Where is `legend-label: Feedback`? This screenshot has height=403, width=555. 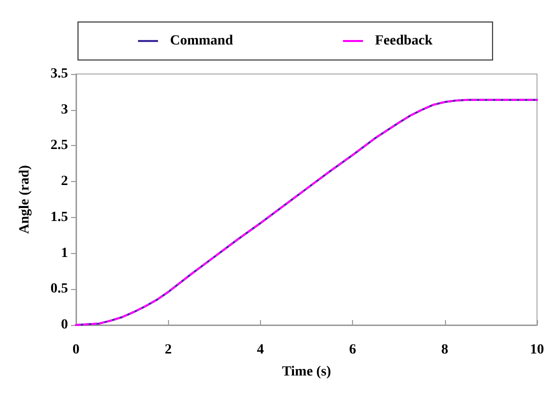
legend-label: Feedback is located at coordinates (404, 41).